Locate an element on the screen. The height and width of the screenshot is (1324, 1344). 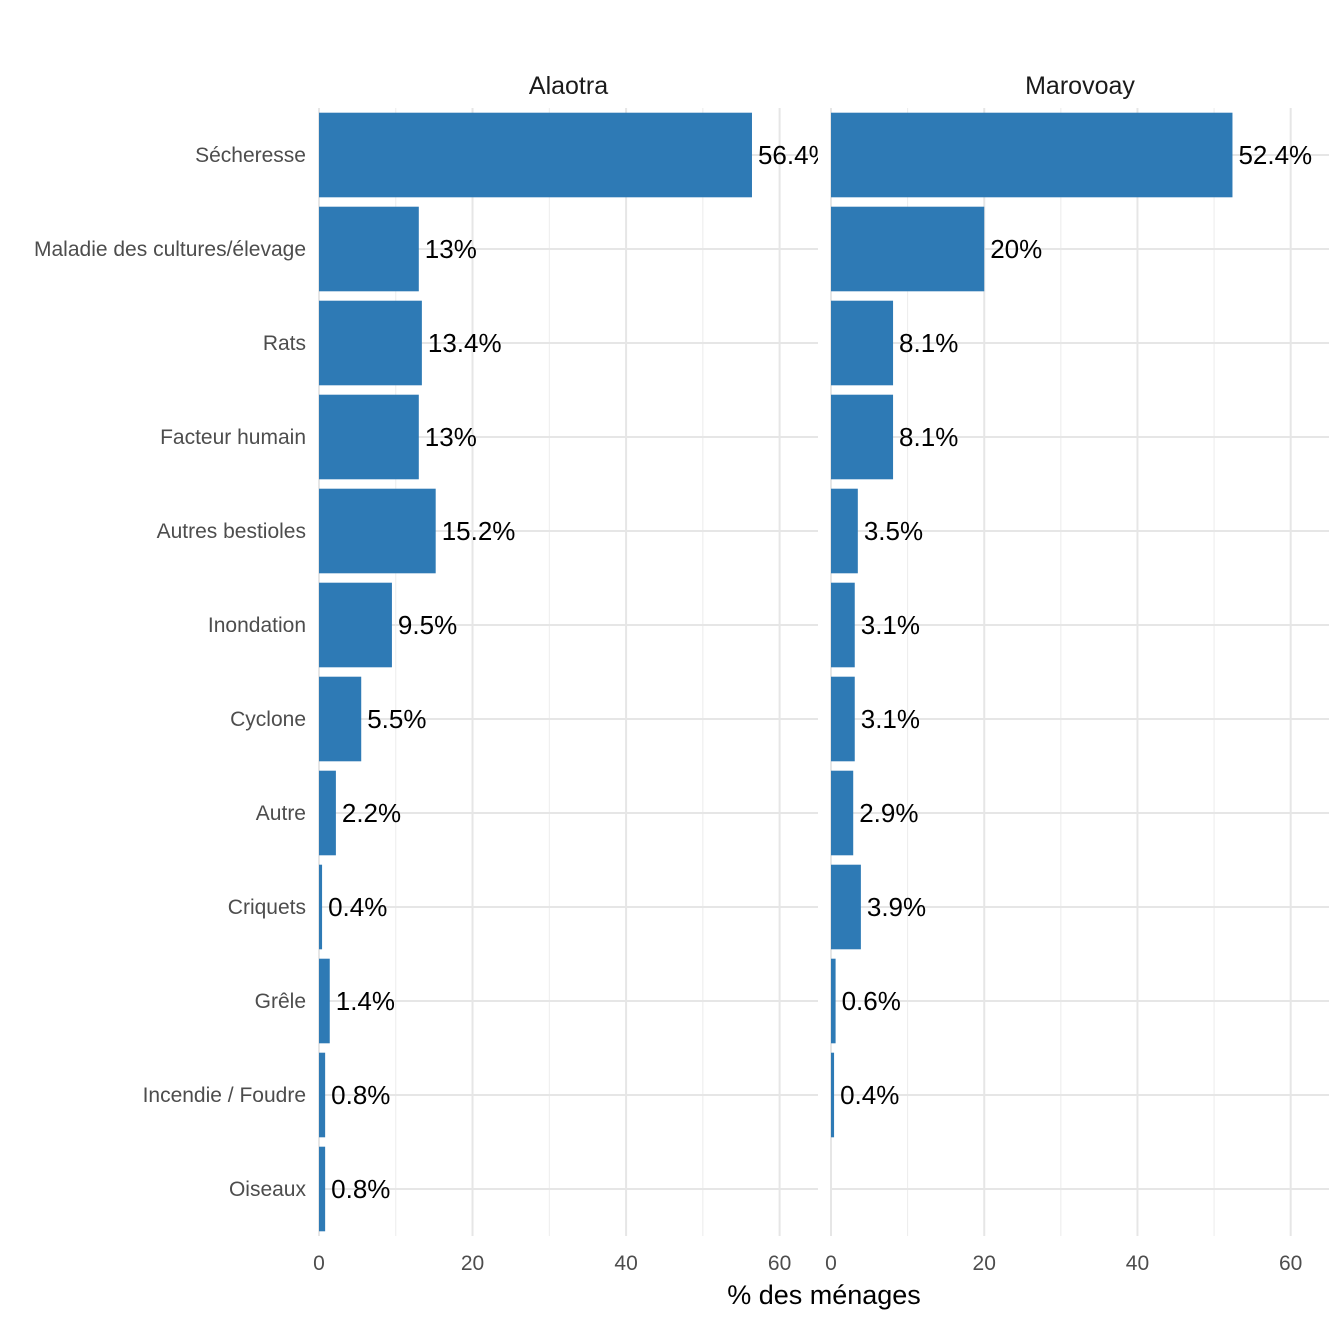
category-label: Autres bestioles is located at coordinates (231, 531).